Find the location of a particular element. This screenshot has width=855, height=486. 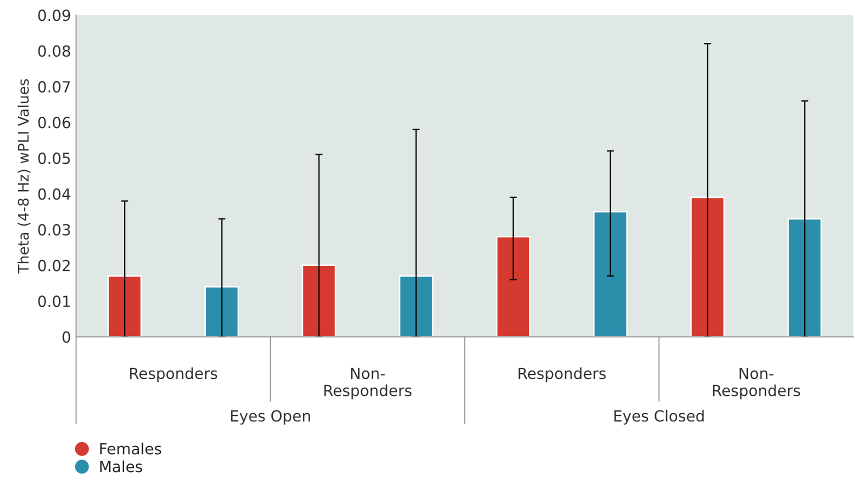

y-tick-label: 0.09 is located at coordinates (54, 16).